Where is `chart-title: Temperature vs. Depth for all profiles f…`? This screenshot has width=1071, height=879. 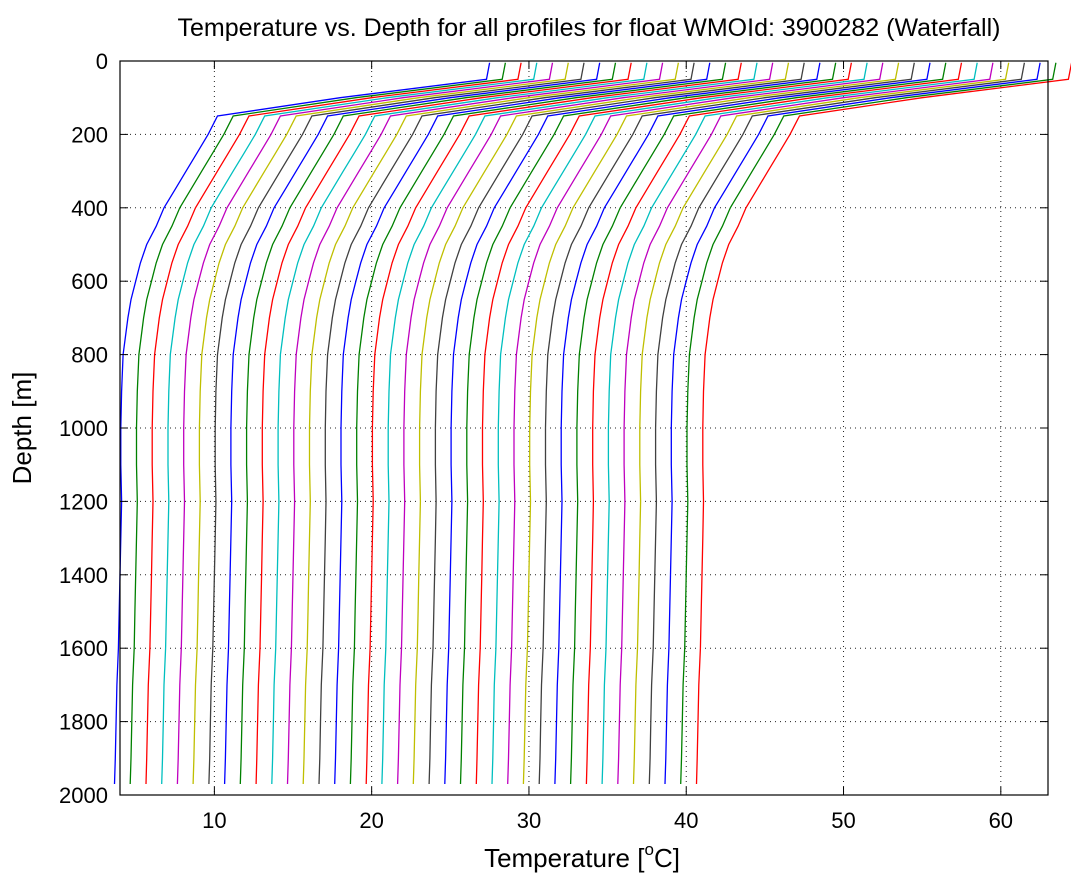 chart-title: Temperature vs. Depth for all profiles f… is located at coordinates (588, 28).